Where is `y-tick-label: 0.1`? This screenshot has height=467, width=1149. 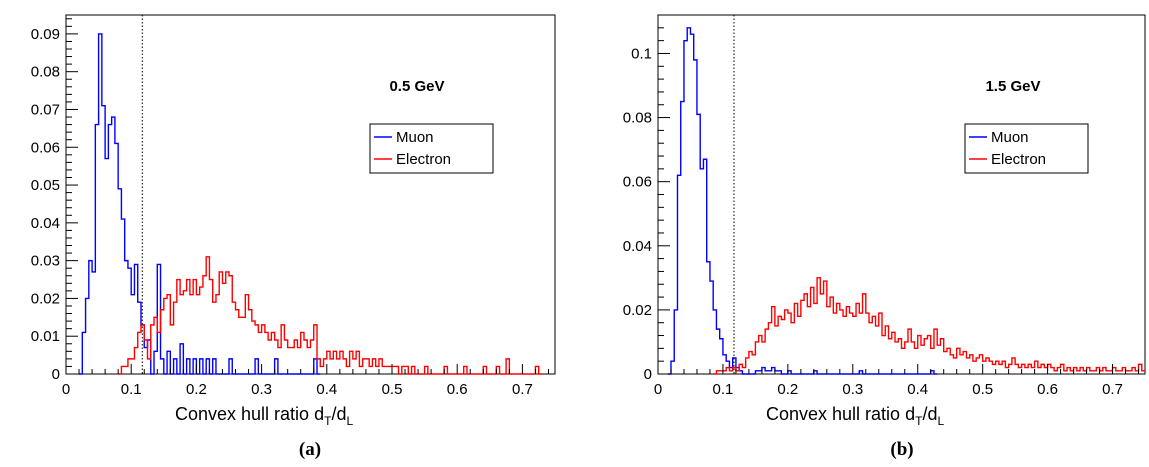
y-tick-label: 0.1 is located at coordinates (641, 53).